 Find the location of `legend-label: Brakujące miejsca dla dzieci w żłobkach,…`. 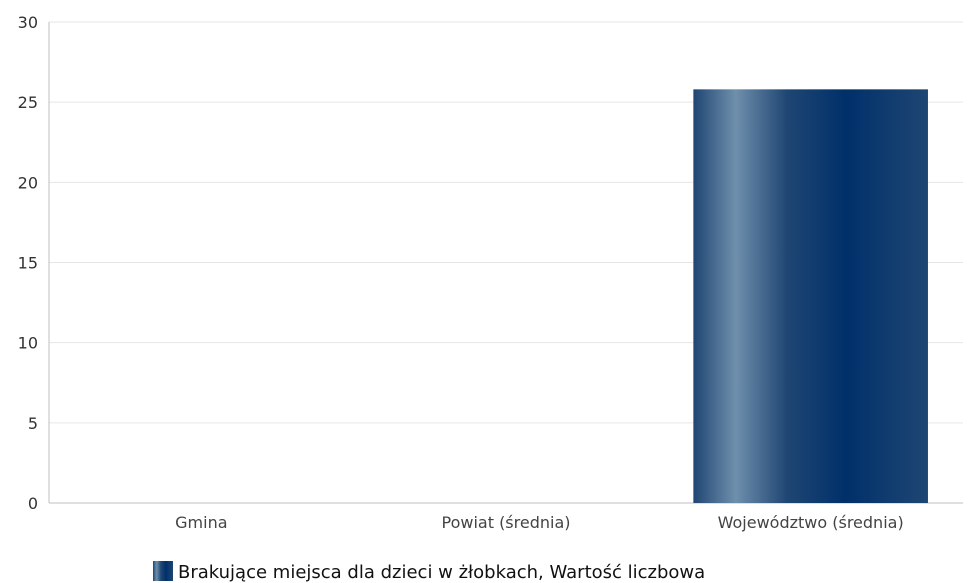

legend-label: Brakujące miejsca dla dzieci w żłobkach,… is located at coordinates (441, 572).